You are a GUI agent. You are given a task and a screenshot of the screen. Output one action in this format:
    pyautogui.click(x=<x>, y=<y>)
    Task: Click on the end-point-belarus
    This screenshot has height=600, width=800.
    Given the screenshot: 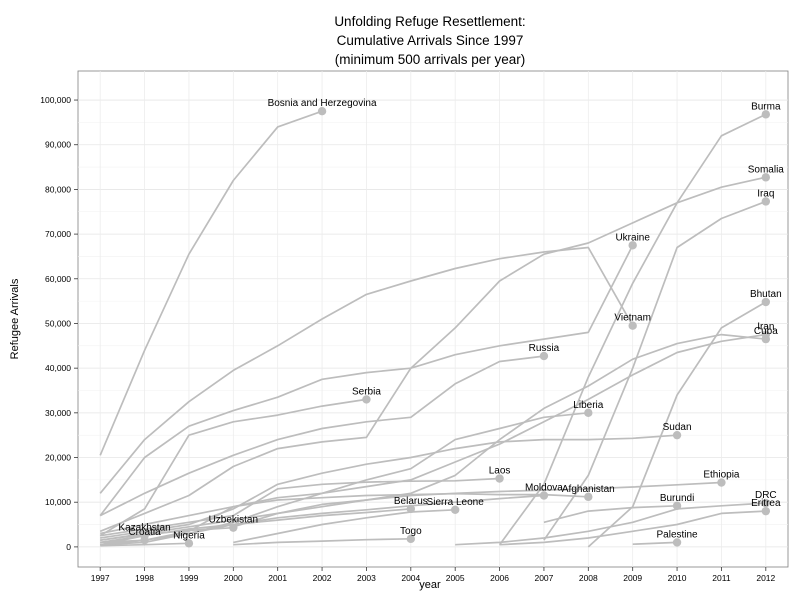 What is the action you would take?
    pyautogui.click(x=411, y=509)
    